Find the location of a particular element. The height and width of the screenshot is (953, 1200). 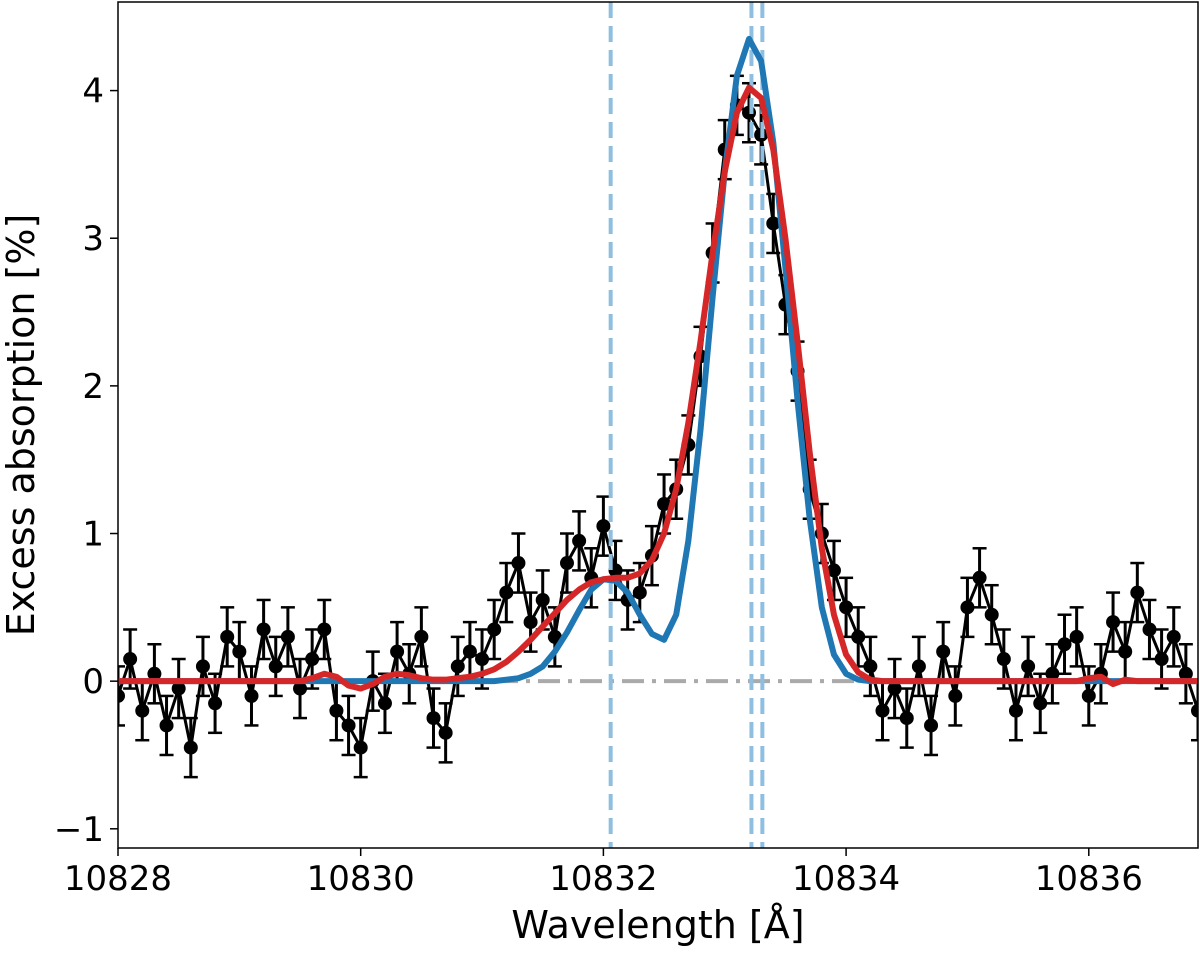

y-tick-label: 2 is located at coordinates (93, 387).